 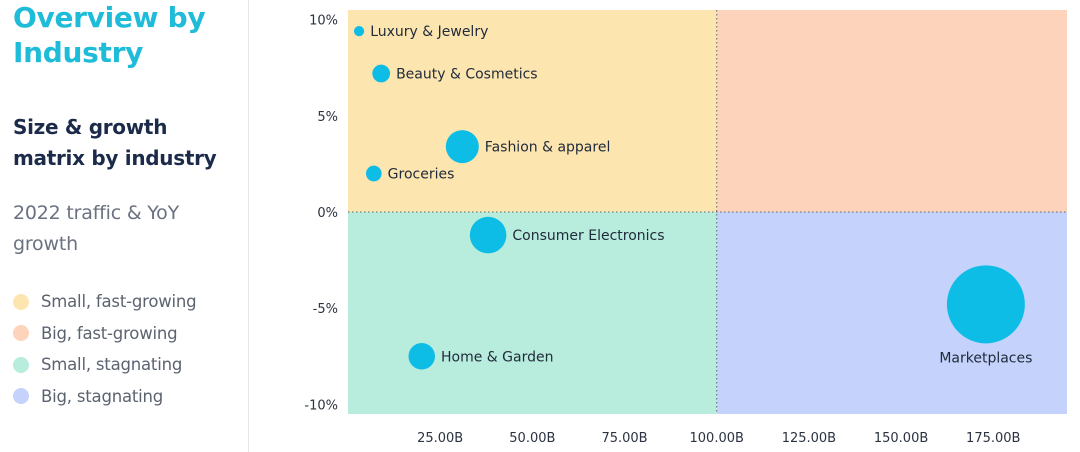 I want to click on y-tick-label: -5%, so click(x=325, y=309).